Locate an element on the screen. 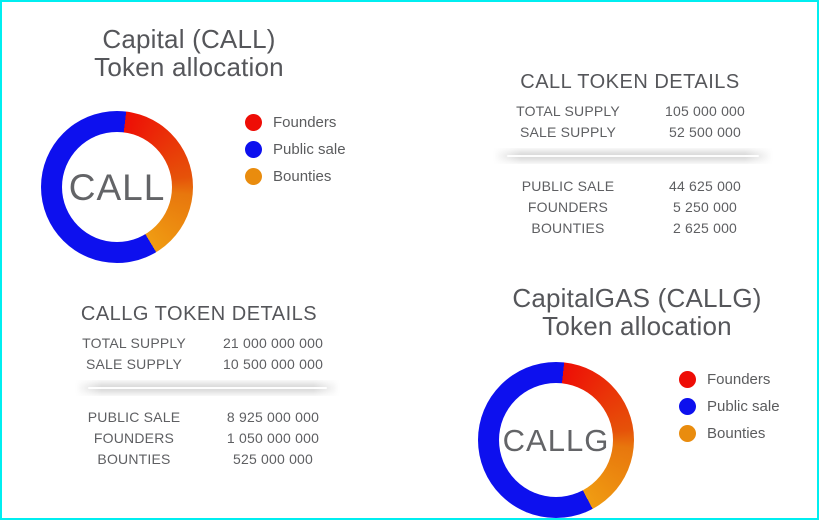 The height and width of the screenshot is (520, 819). call-donut-chart: CALL is located at coordinates (117, 187).